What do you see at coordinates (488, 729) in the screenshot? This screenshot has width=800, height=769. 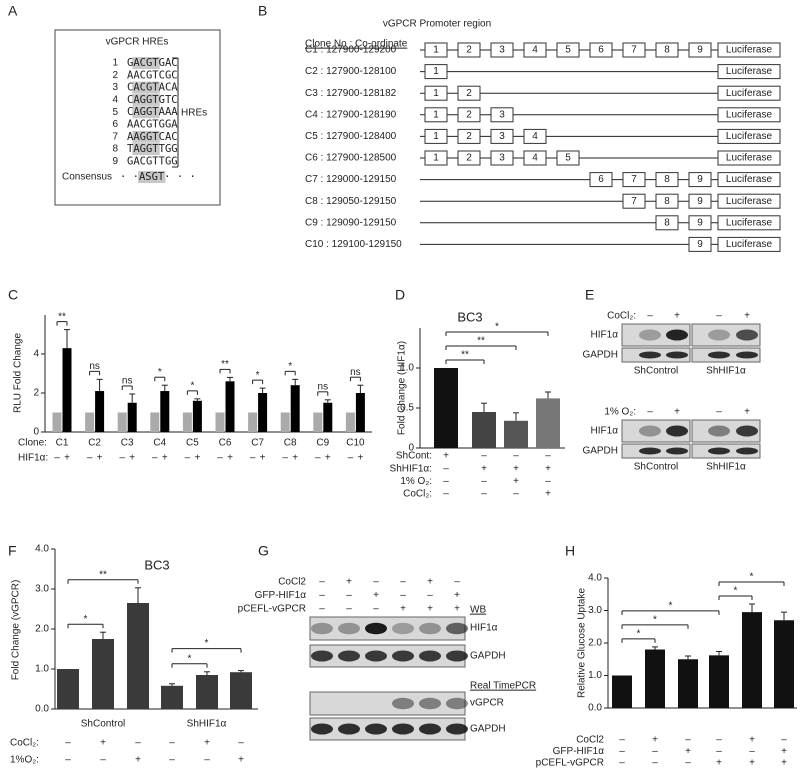 I see `band-label: GAPDH` at bounding box center [488, 729].